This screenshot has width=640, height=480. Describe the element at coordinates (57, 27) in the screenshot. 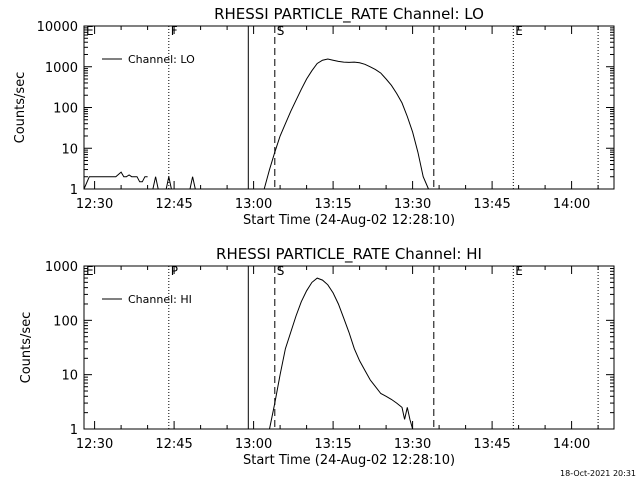

I see `y-tick-label: 10000` at that location.